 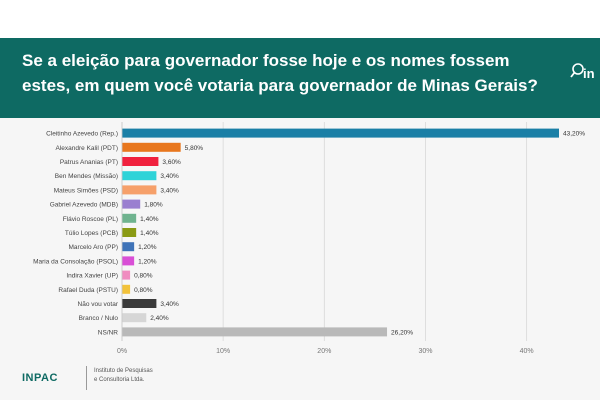 I want to click on value-label: 43,20%, so click(x=574, y=134).